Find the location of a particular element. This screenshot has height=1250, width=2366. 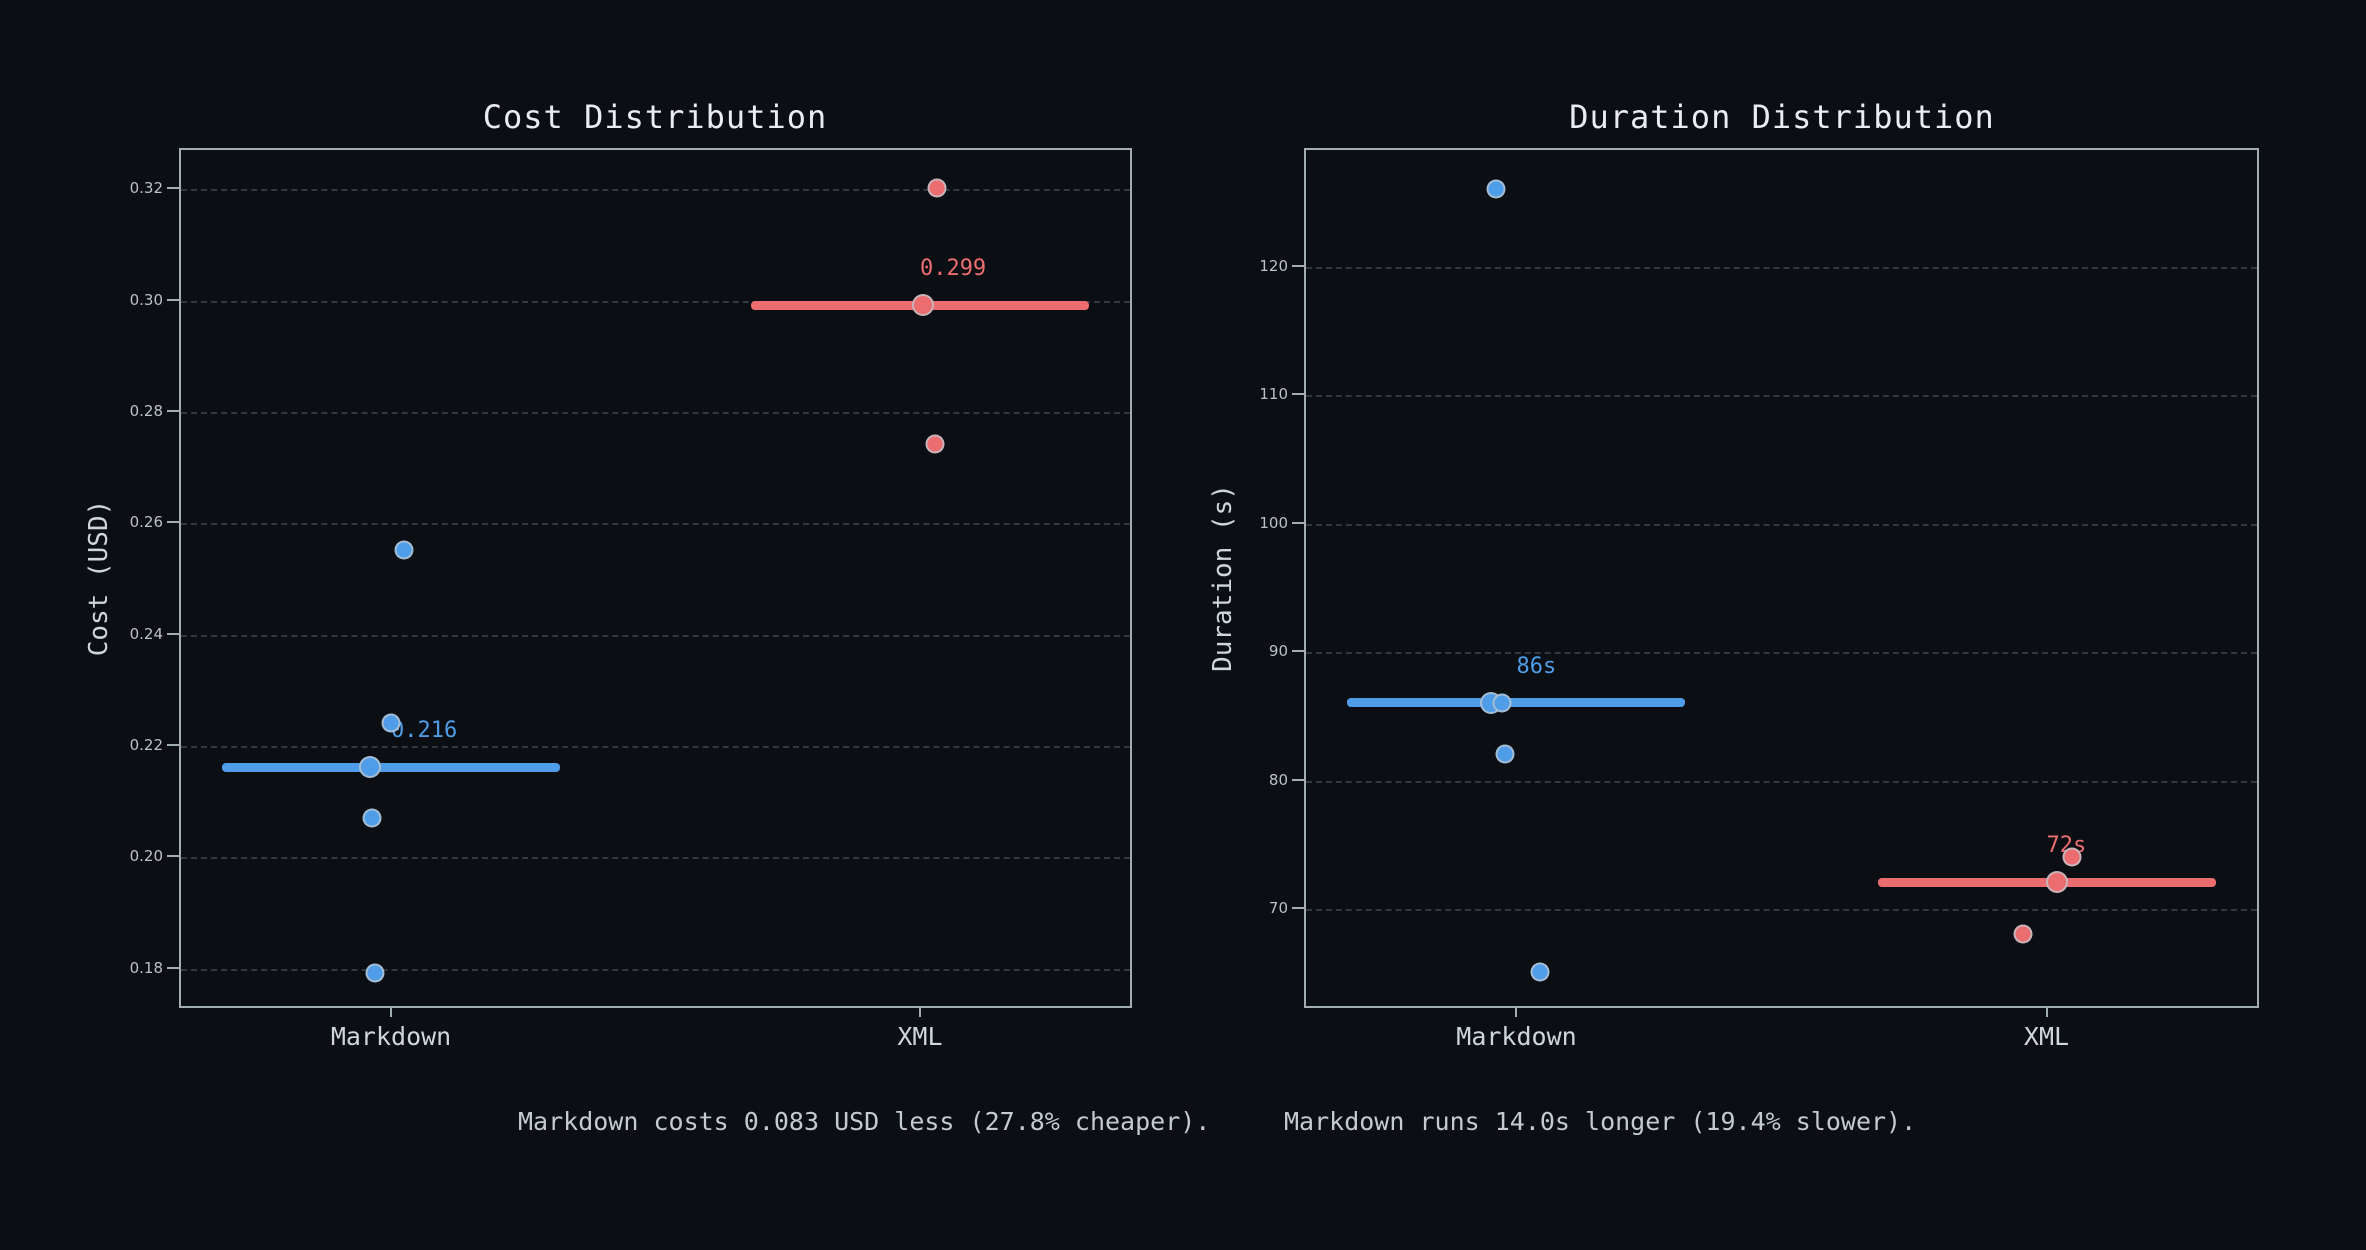

y-tick-label: 0.28 is located at coordinates (146, 410).